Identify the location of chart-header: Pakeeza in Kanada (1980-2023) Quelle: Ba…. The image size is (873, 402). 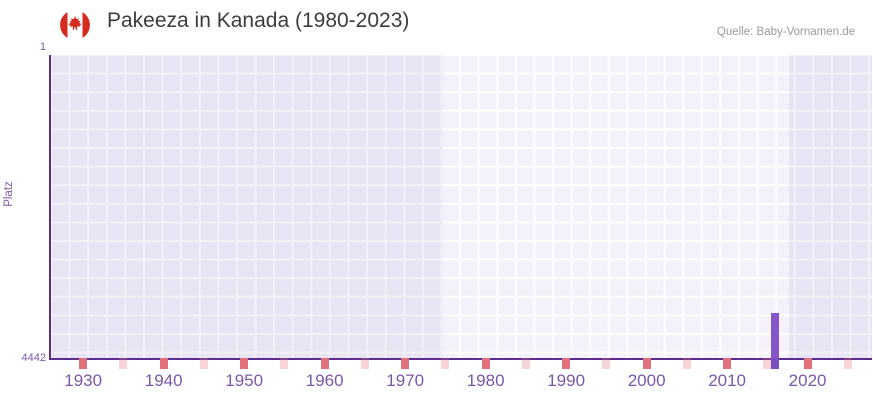
(436, 24).